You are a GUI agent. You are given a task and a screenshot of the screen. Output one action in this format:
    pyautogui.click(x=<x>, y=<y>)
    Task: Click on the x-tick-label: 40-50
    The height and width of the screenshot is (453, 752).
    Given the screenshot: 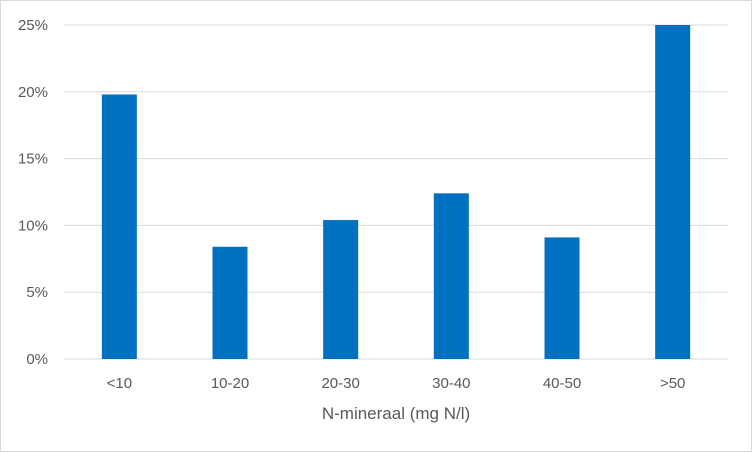 What is the action you would take?
    pyautogui.click(x=562, y=383)
    